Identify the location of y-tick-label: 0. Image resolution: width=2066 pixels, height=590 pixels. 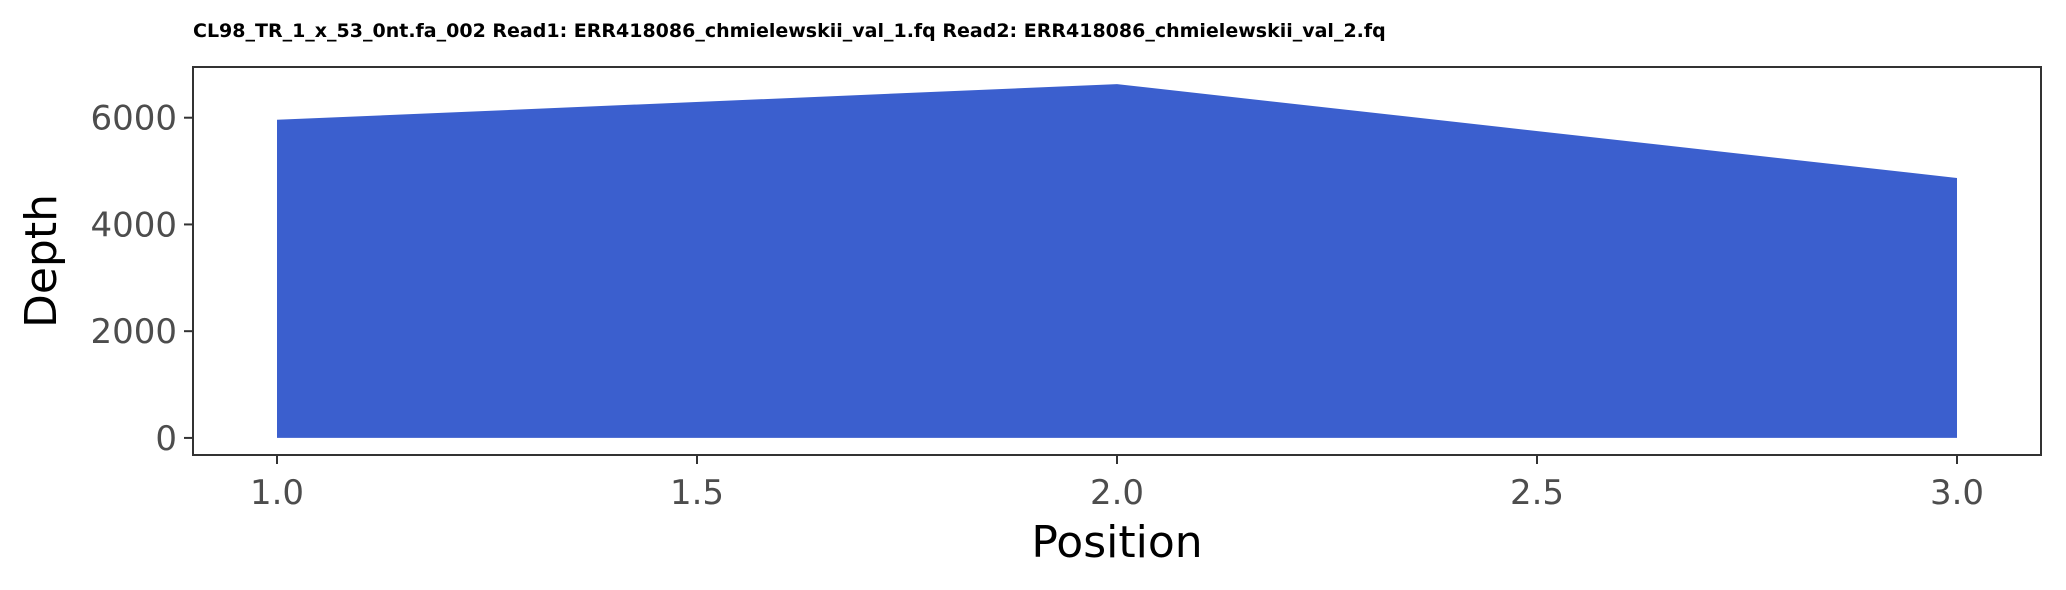
(166, 439).